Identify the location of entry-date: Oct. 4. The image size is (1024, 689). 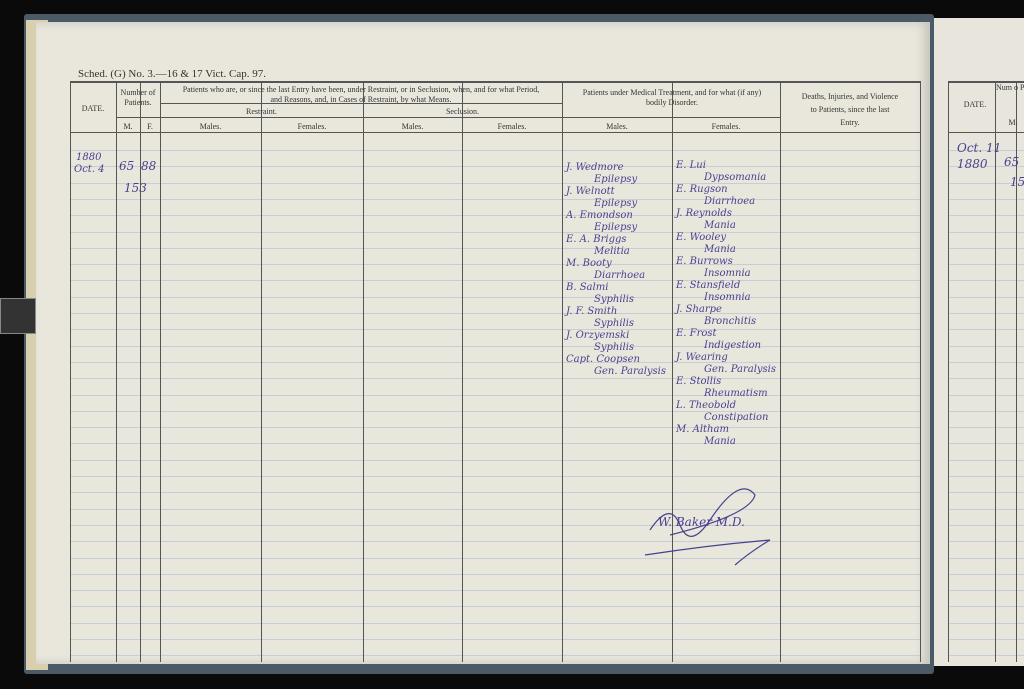
(89, 169).